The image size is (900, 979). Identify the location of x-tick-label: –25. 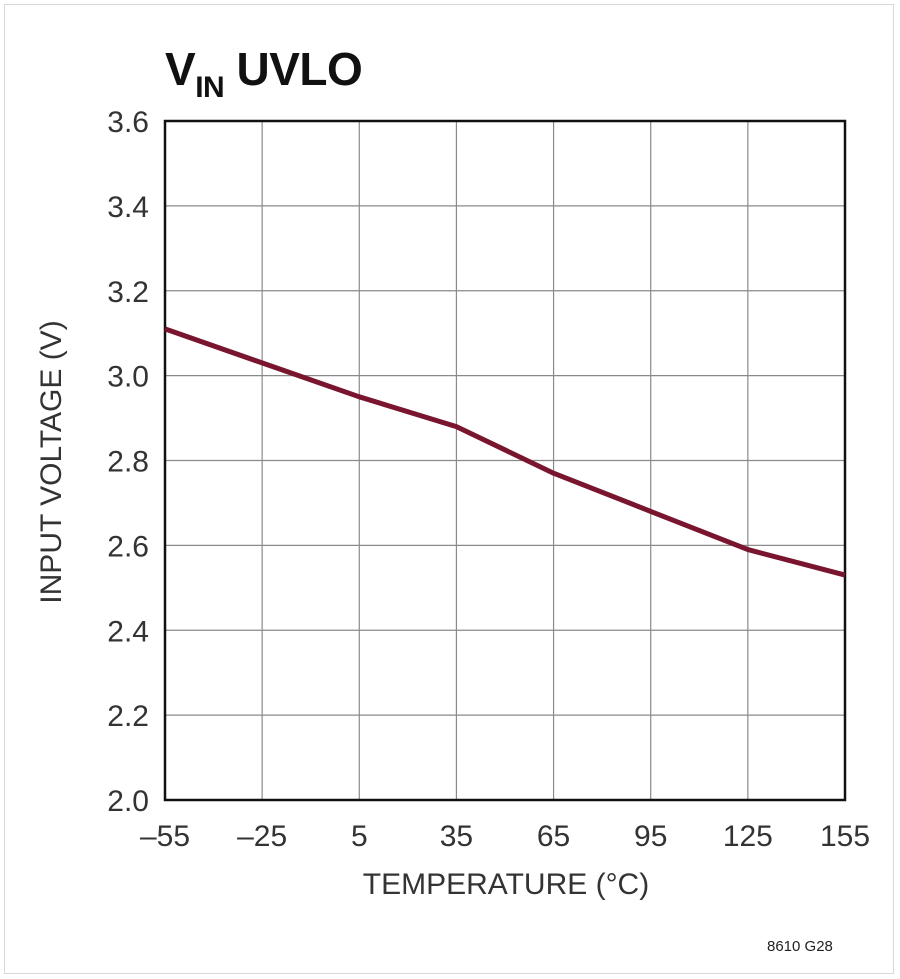
(262, 836).